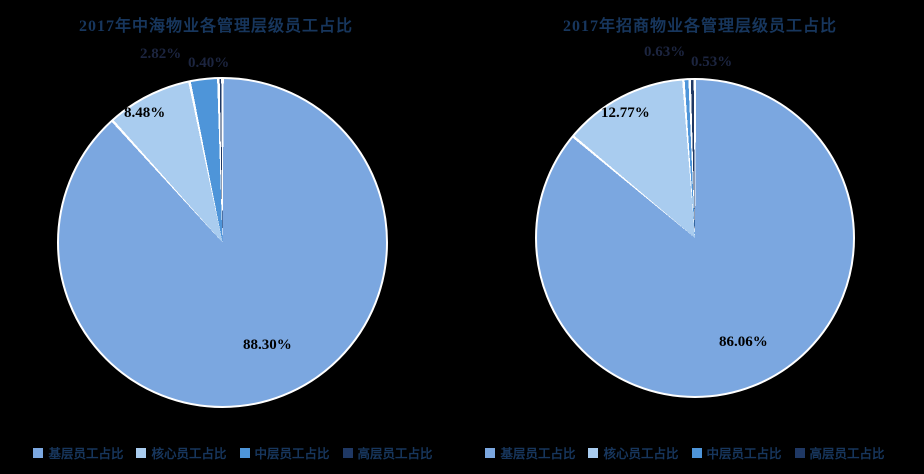 The image size is (924, 474). What do you see at coordinates (145, 113) in the screenshot?
I see `left-label-core-tier: 8.48%` at bounding box center [145, 113].